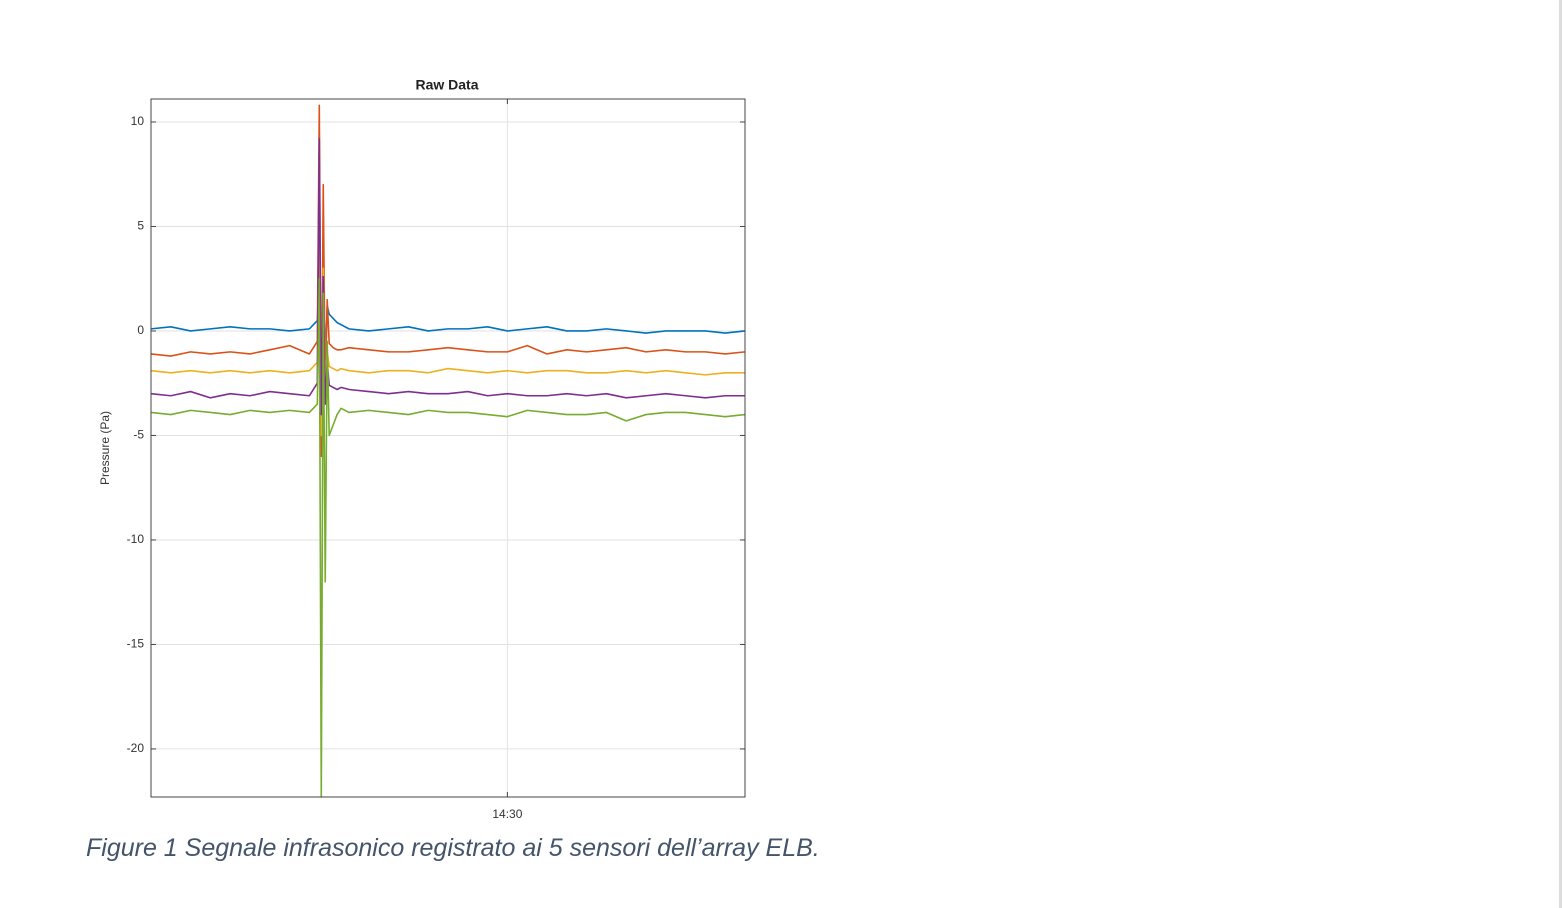  What do you see at coordinates (105, 448) in the screenshot?
I see `y-axis-label: Pressure (Pa)` at bounding box center [105, 448].